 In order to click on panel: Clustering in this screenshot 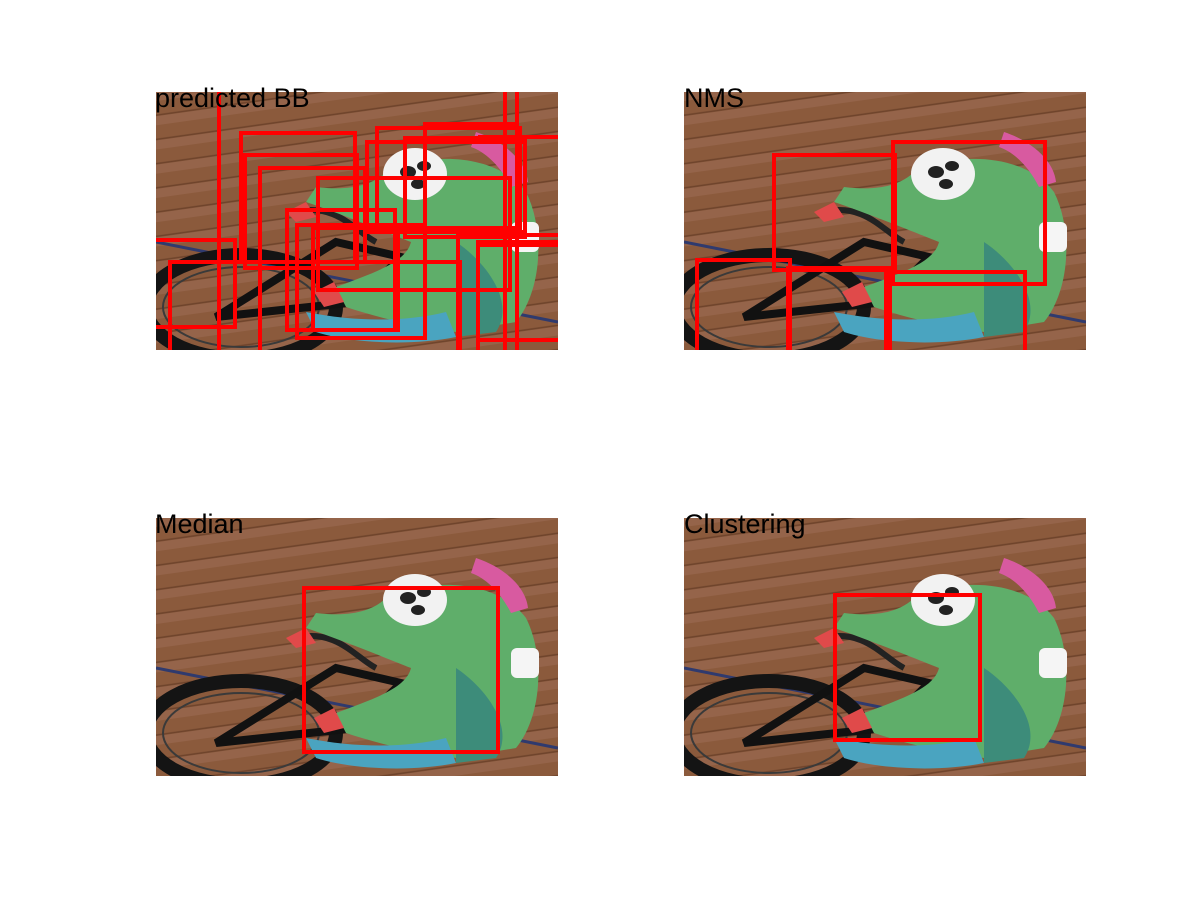, I will do `click(880, 647)`.